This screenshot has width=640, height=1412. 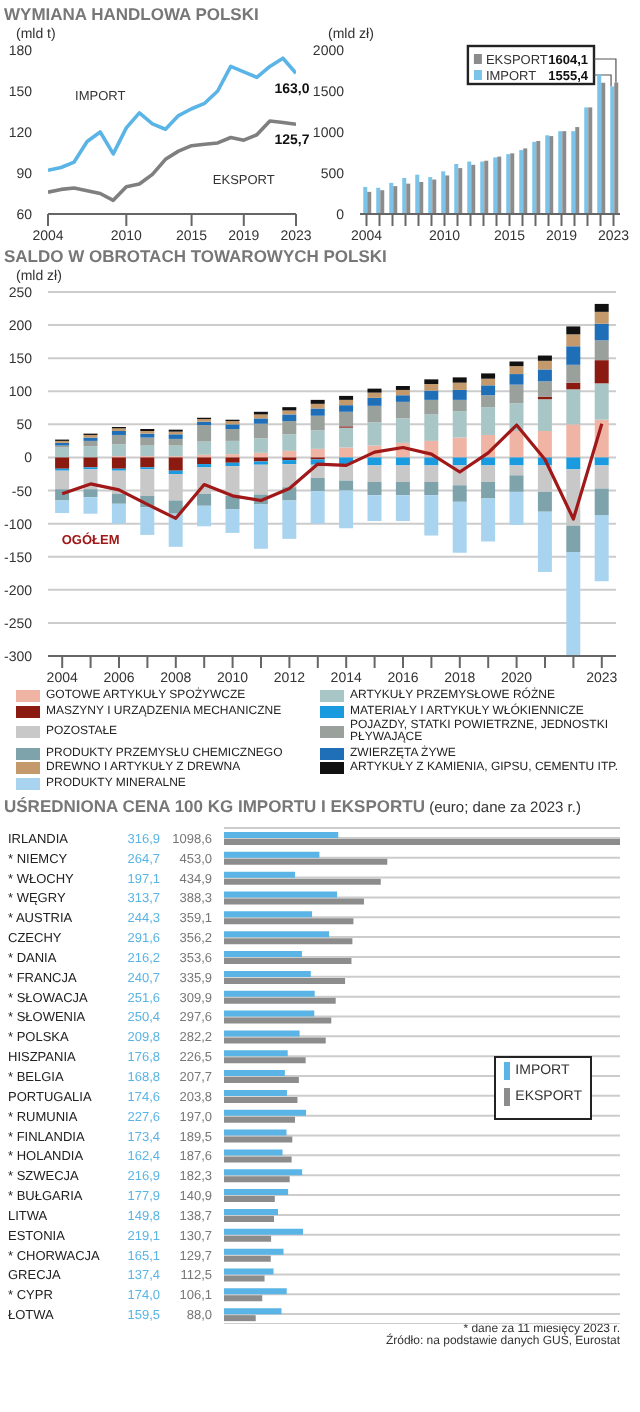 I want to click on chart-title: SALDO W OBROTACH TOWAROWYCH POLSKI, so click(x=196, y=256).